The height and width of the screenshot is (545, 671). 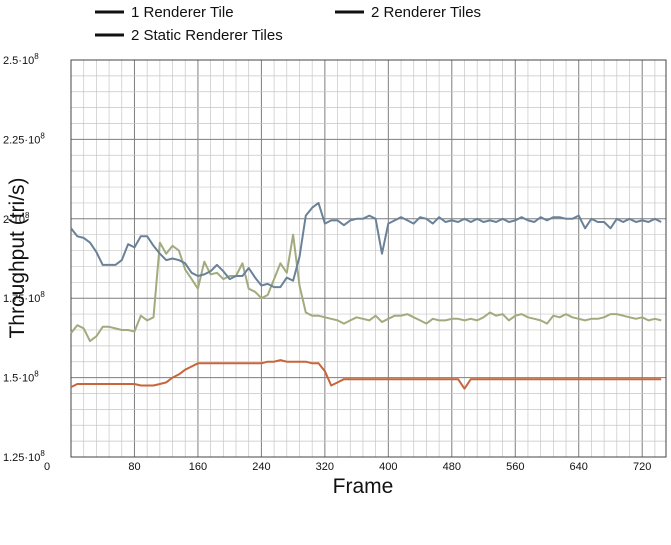 I want to click on y-tick-label: 1.5·10⁸, so click(x=21, y=377).